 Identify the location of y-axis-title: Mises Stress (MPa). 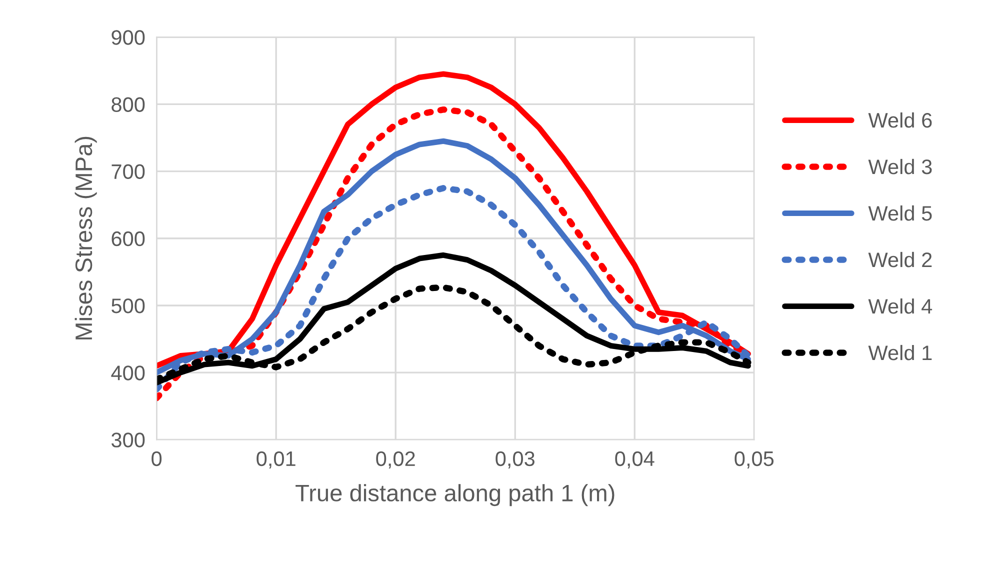
(85, 238).